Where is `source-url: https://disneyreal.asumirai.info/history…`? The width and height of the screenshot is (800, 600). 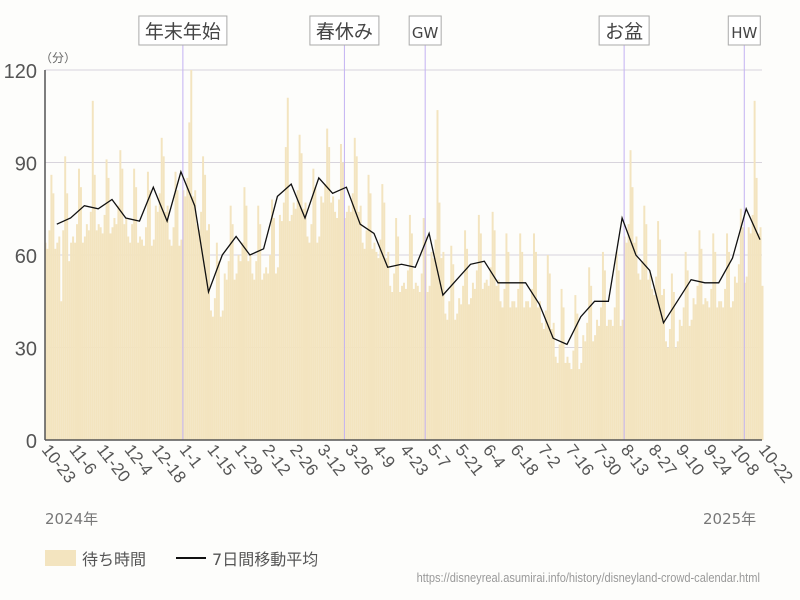 source-url: https://disneyreal.asumirai.info/history… is located at coordinates (588, 577).